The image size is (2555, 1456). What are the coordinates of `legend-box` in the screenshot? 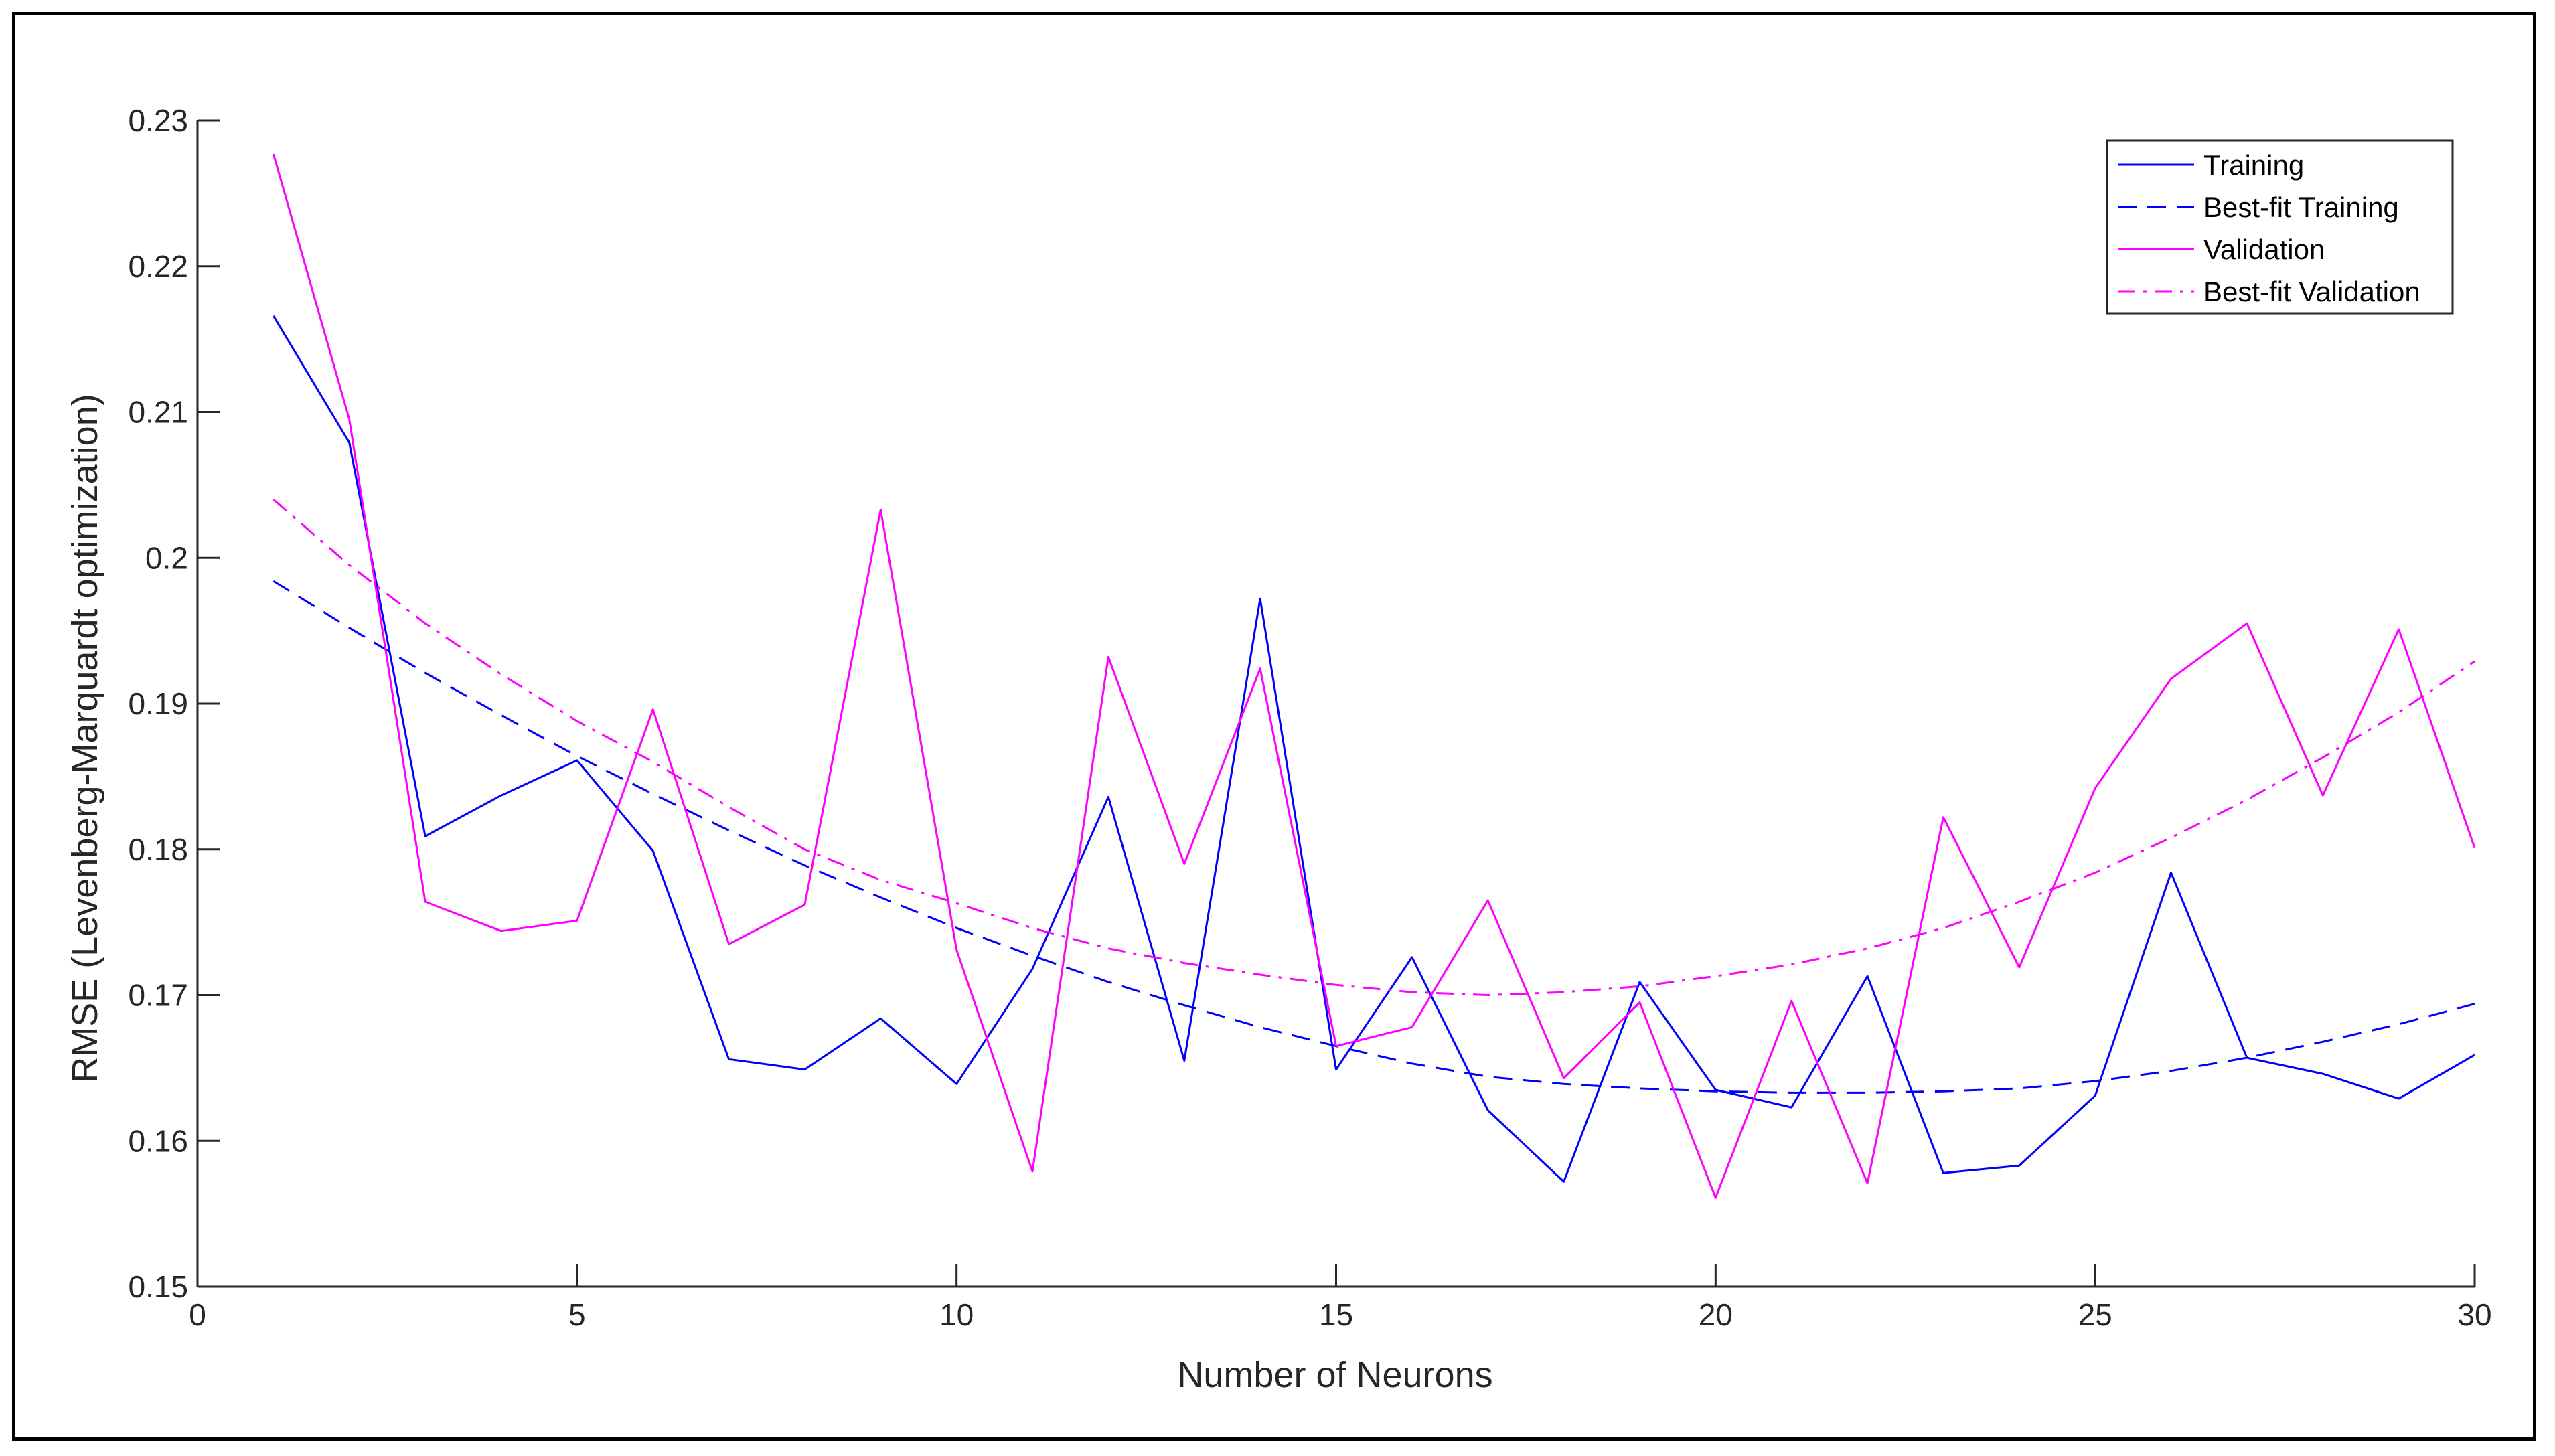 It's located at (2280, 227).